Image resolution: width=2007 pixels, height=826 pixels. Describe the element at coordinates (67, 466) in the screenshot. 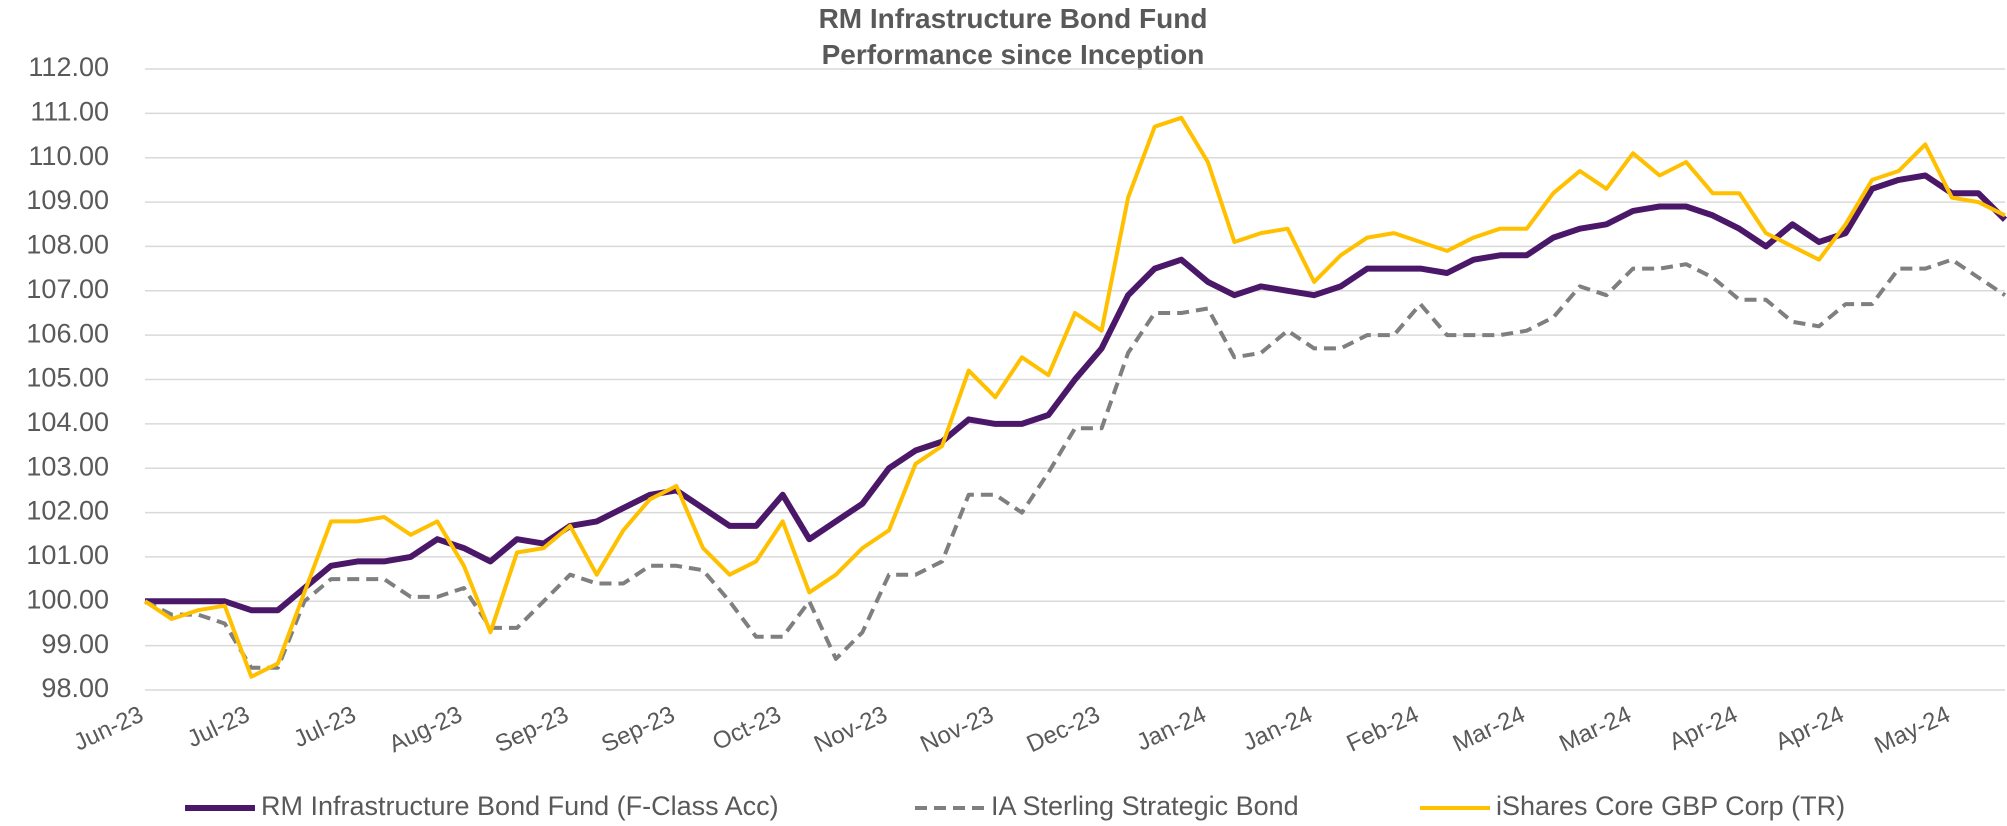

I see `y-tick-label: 103.00` at that location.